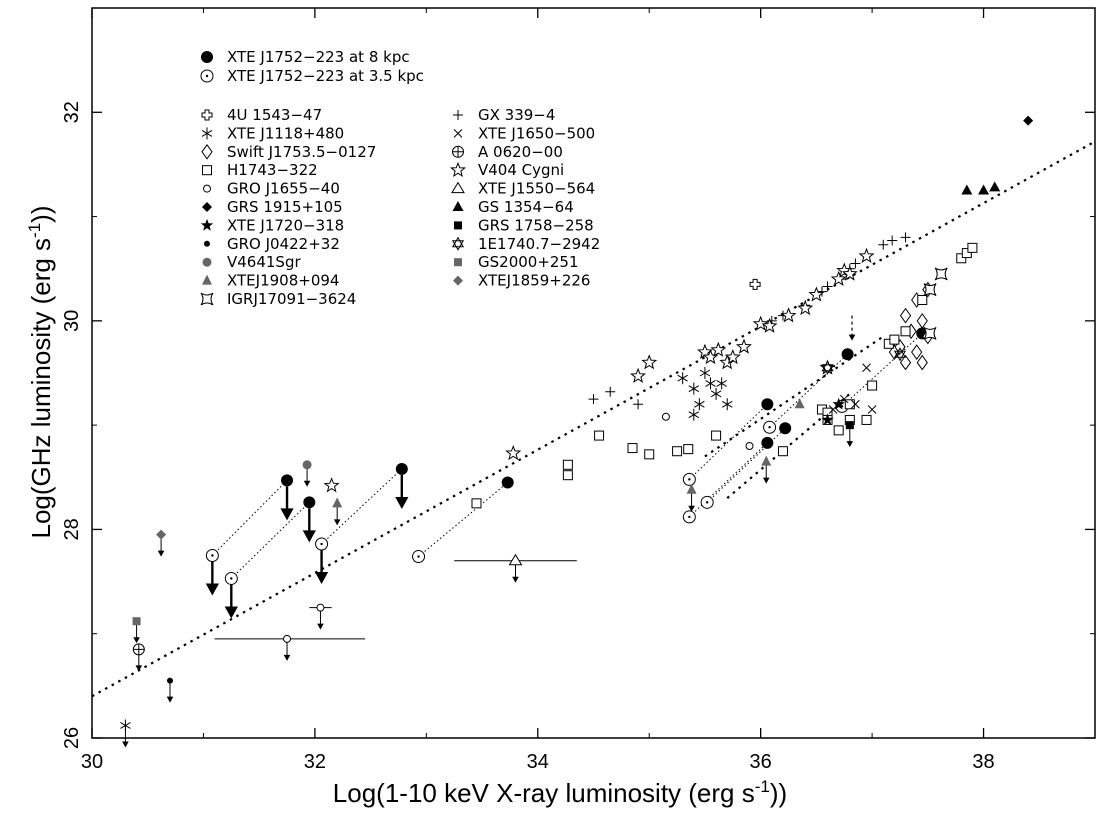 This screenshot has height=821, width=1097. I want to click on legend-label: XTE J1118+480, so click(285, 133).